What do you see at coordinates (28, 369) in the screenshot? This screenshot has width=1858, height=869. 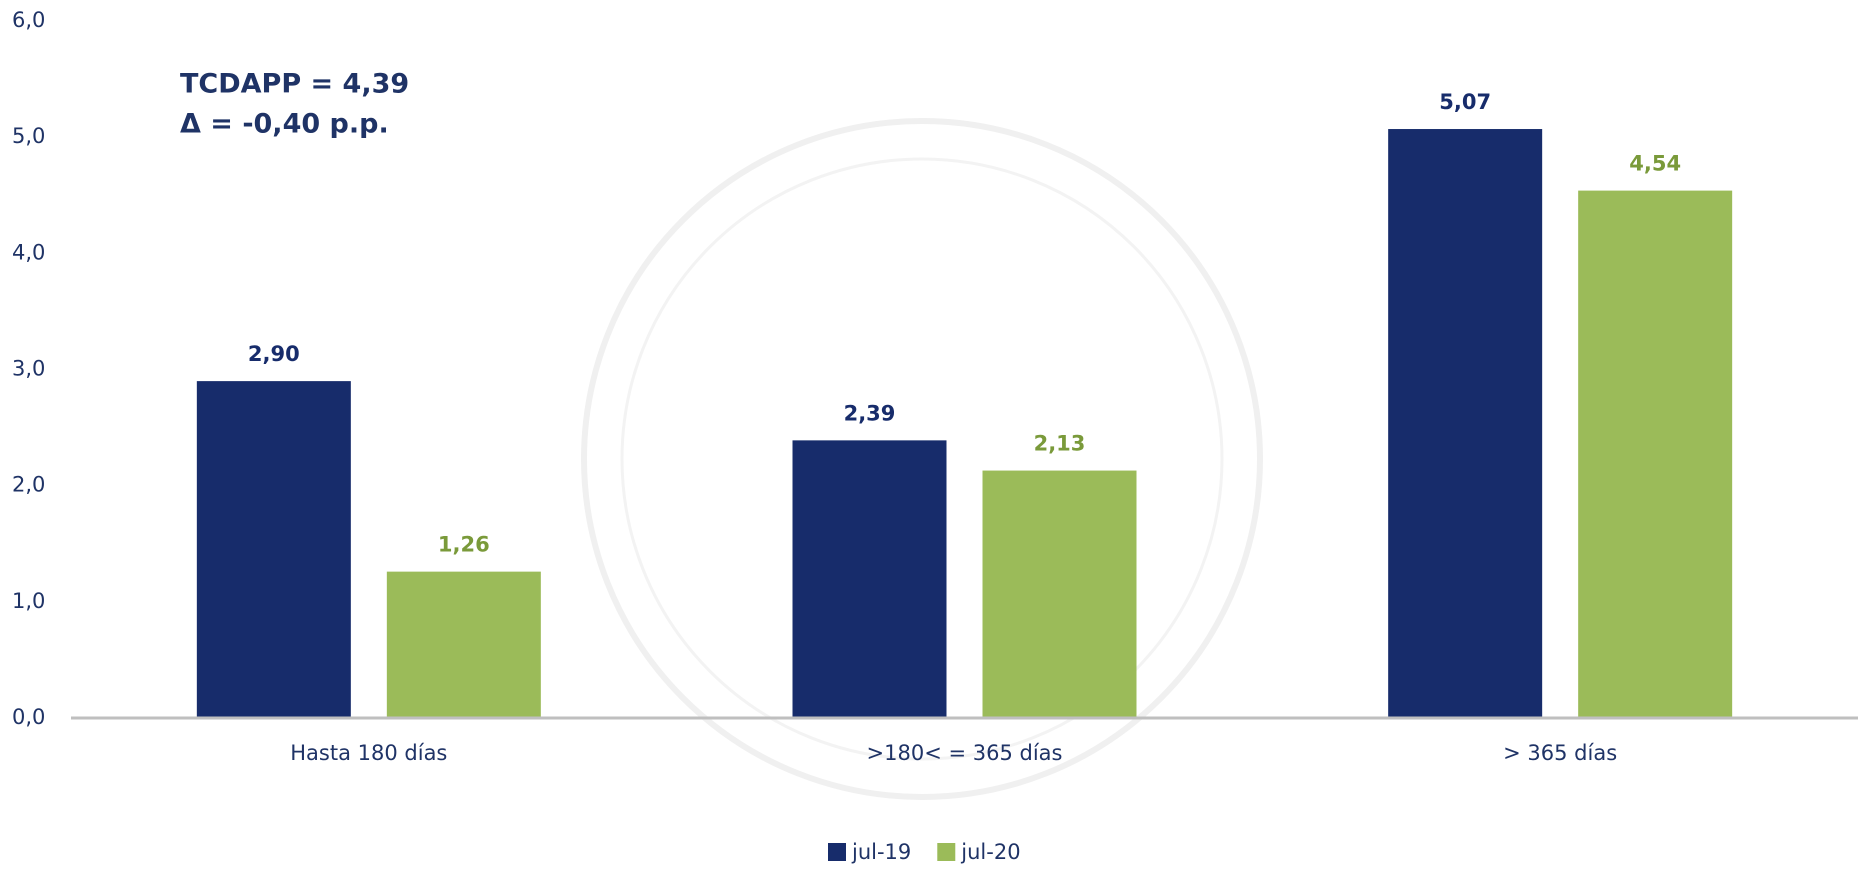 I see `y-tick-label: 3,0` at bounding box center [28, 369].